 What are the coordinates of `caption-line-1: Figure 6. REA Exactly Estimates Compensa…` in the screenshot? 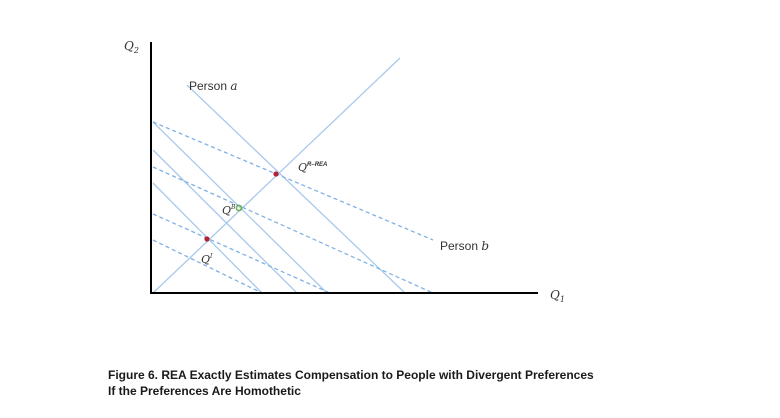 It's located at (351, 375).